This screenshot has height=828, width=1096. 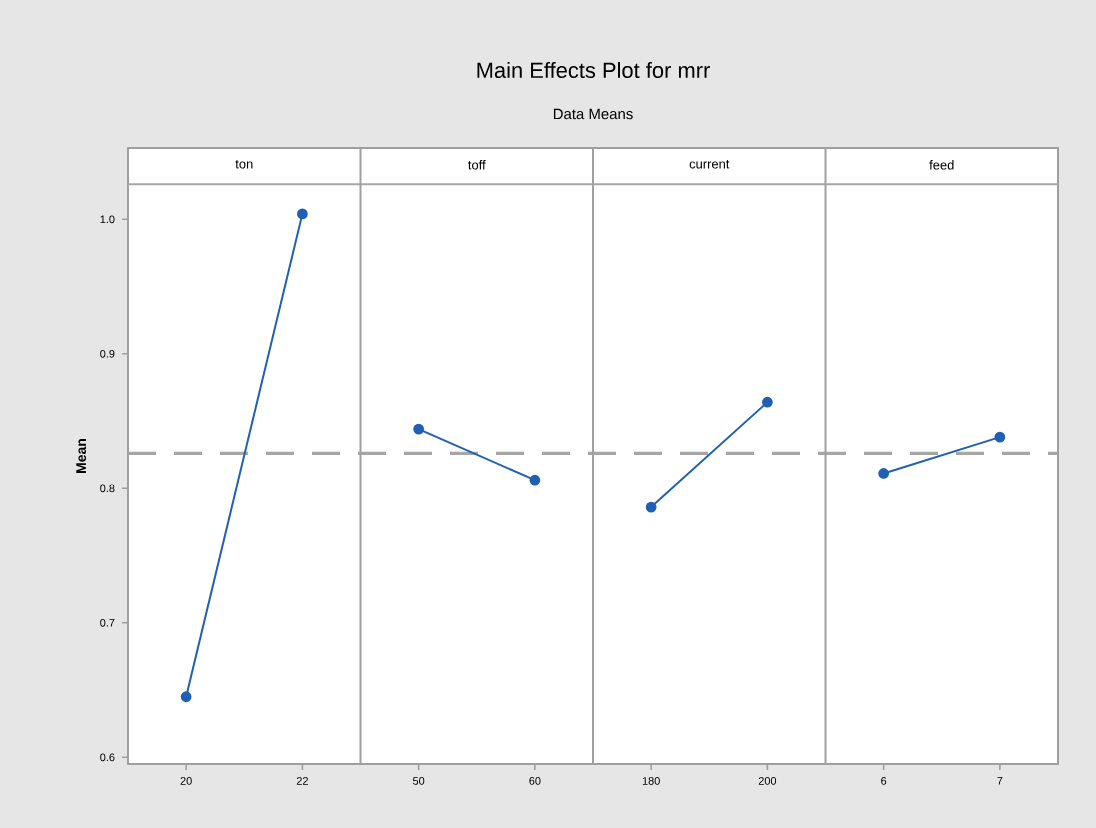 I want to click on chart-title: Main Effects Plot for mrr, so click(x=593, y=70).